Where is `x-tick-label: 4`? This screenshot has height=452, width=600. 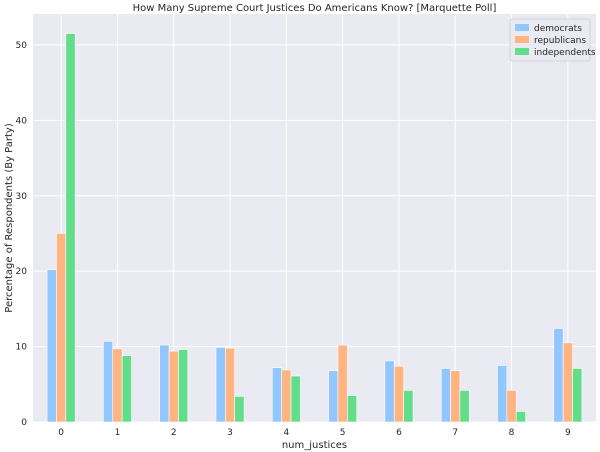 x-tick-label: 4 is located at coordinates (286, 433).